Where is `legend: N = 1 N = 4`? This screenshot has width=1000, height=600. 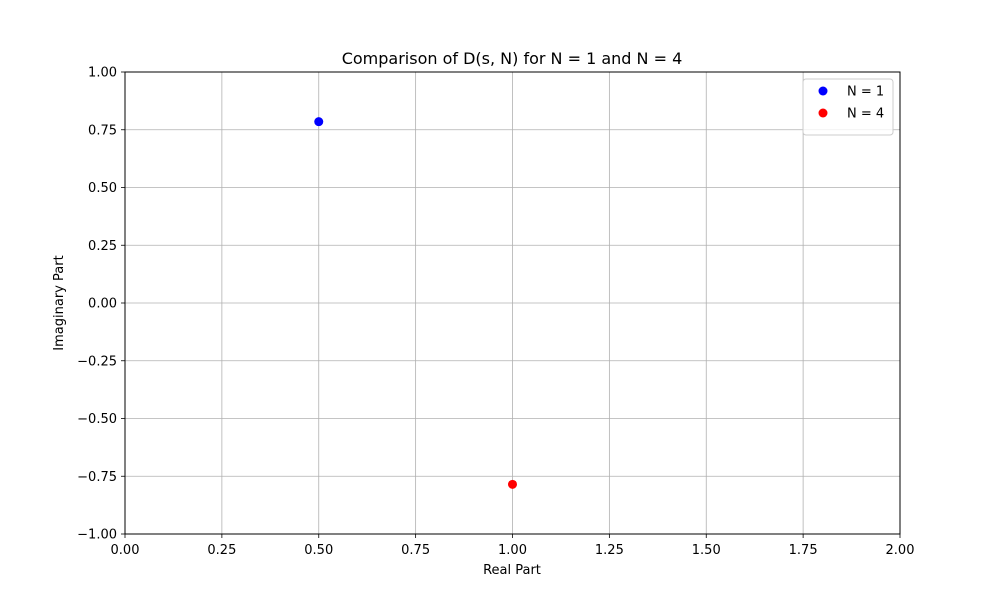
legend: N = 1 N = 4 is located at coordinates (848, 107).